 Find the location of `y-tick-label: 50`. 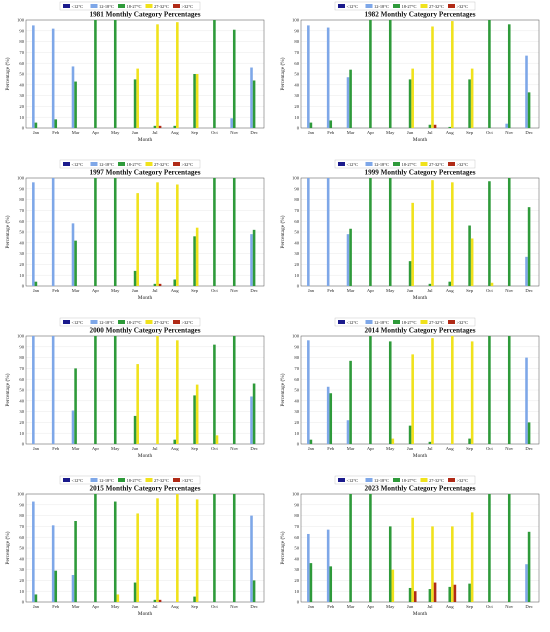

y-tick-label: 50 is located at coordinates (296, 74).